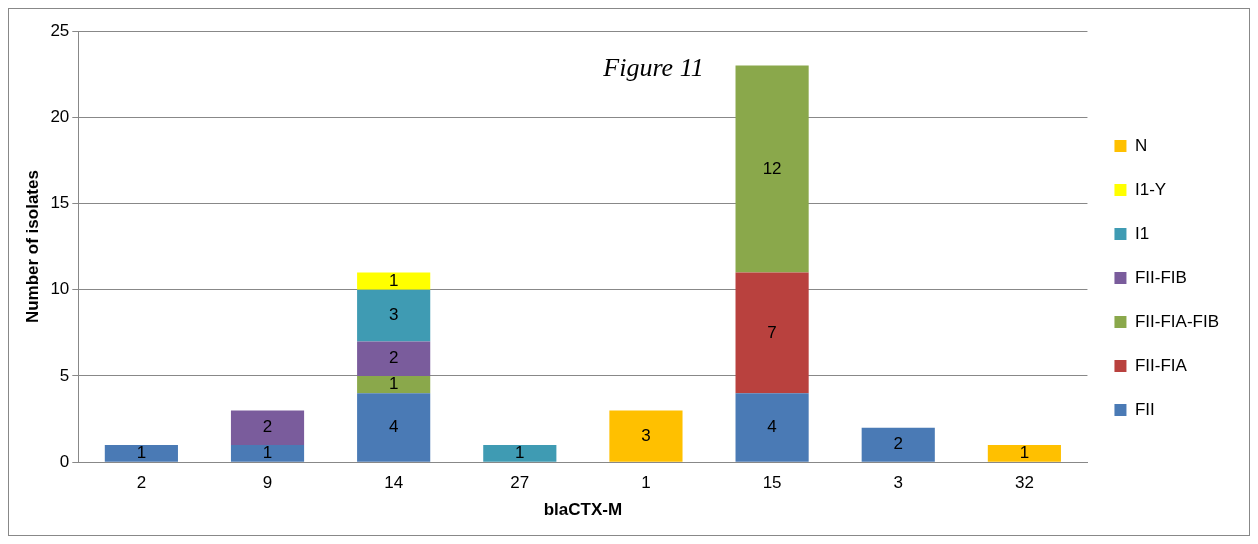  Describe the element at coordinates (1141, 145) in the screenshot. I see `legend-label: N` at that location.